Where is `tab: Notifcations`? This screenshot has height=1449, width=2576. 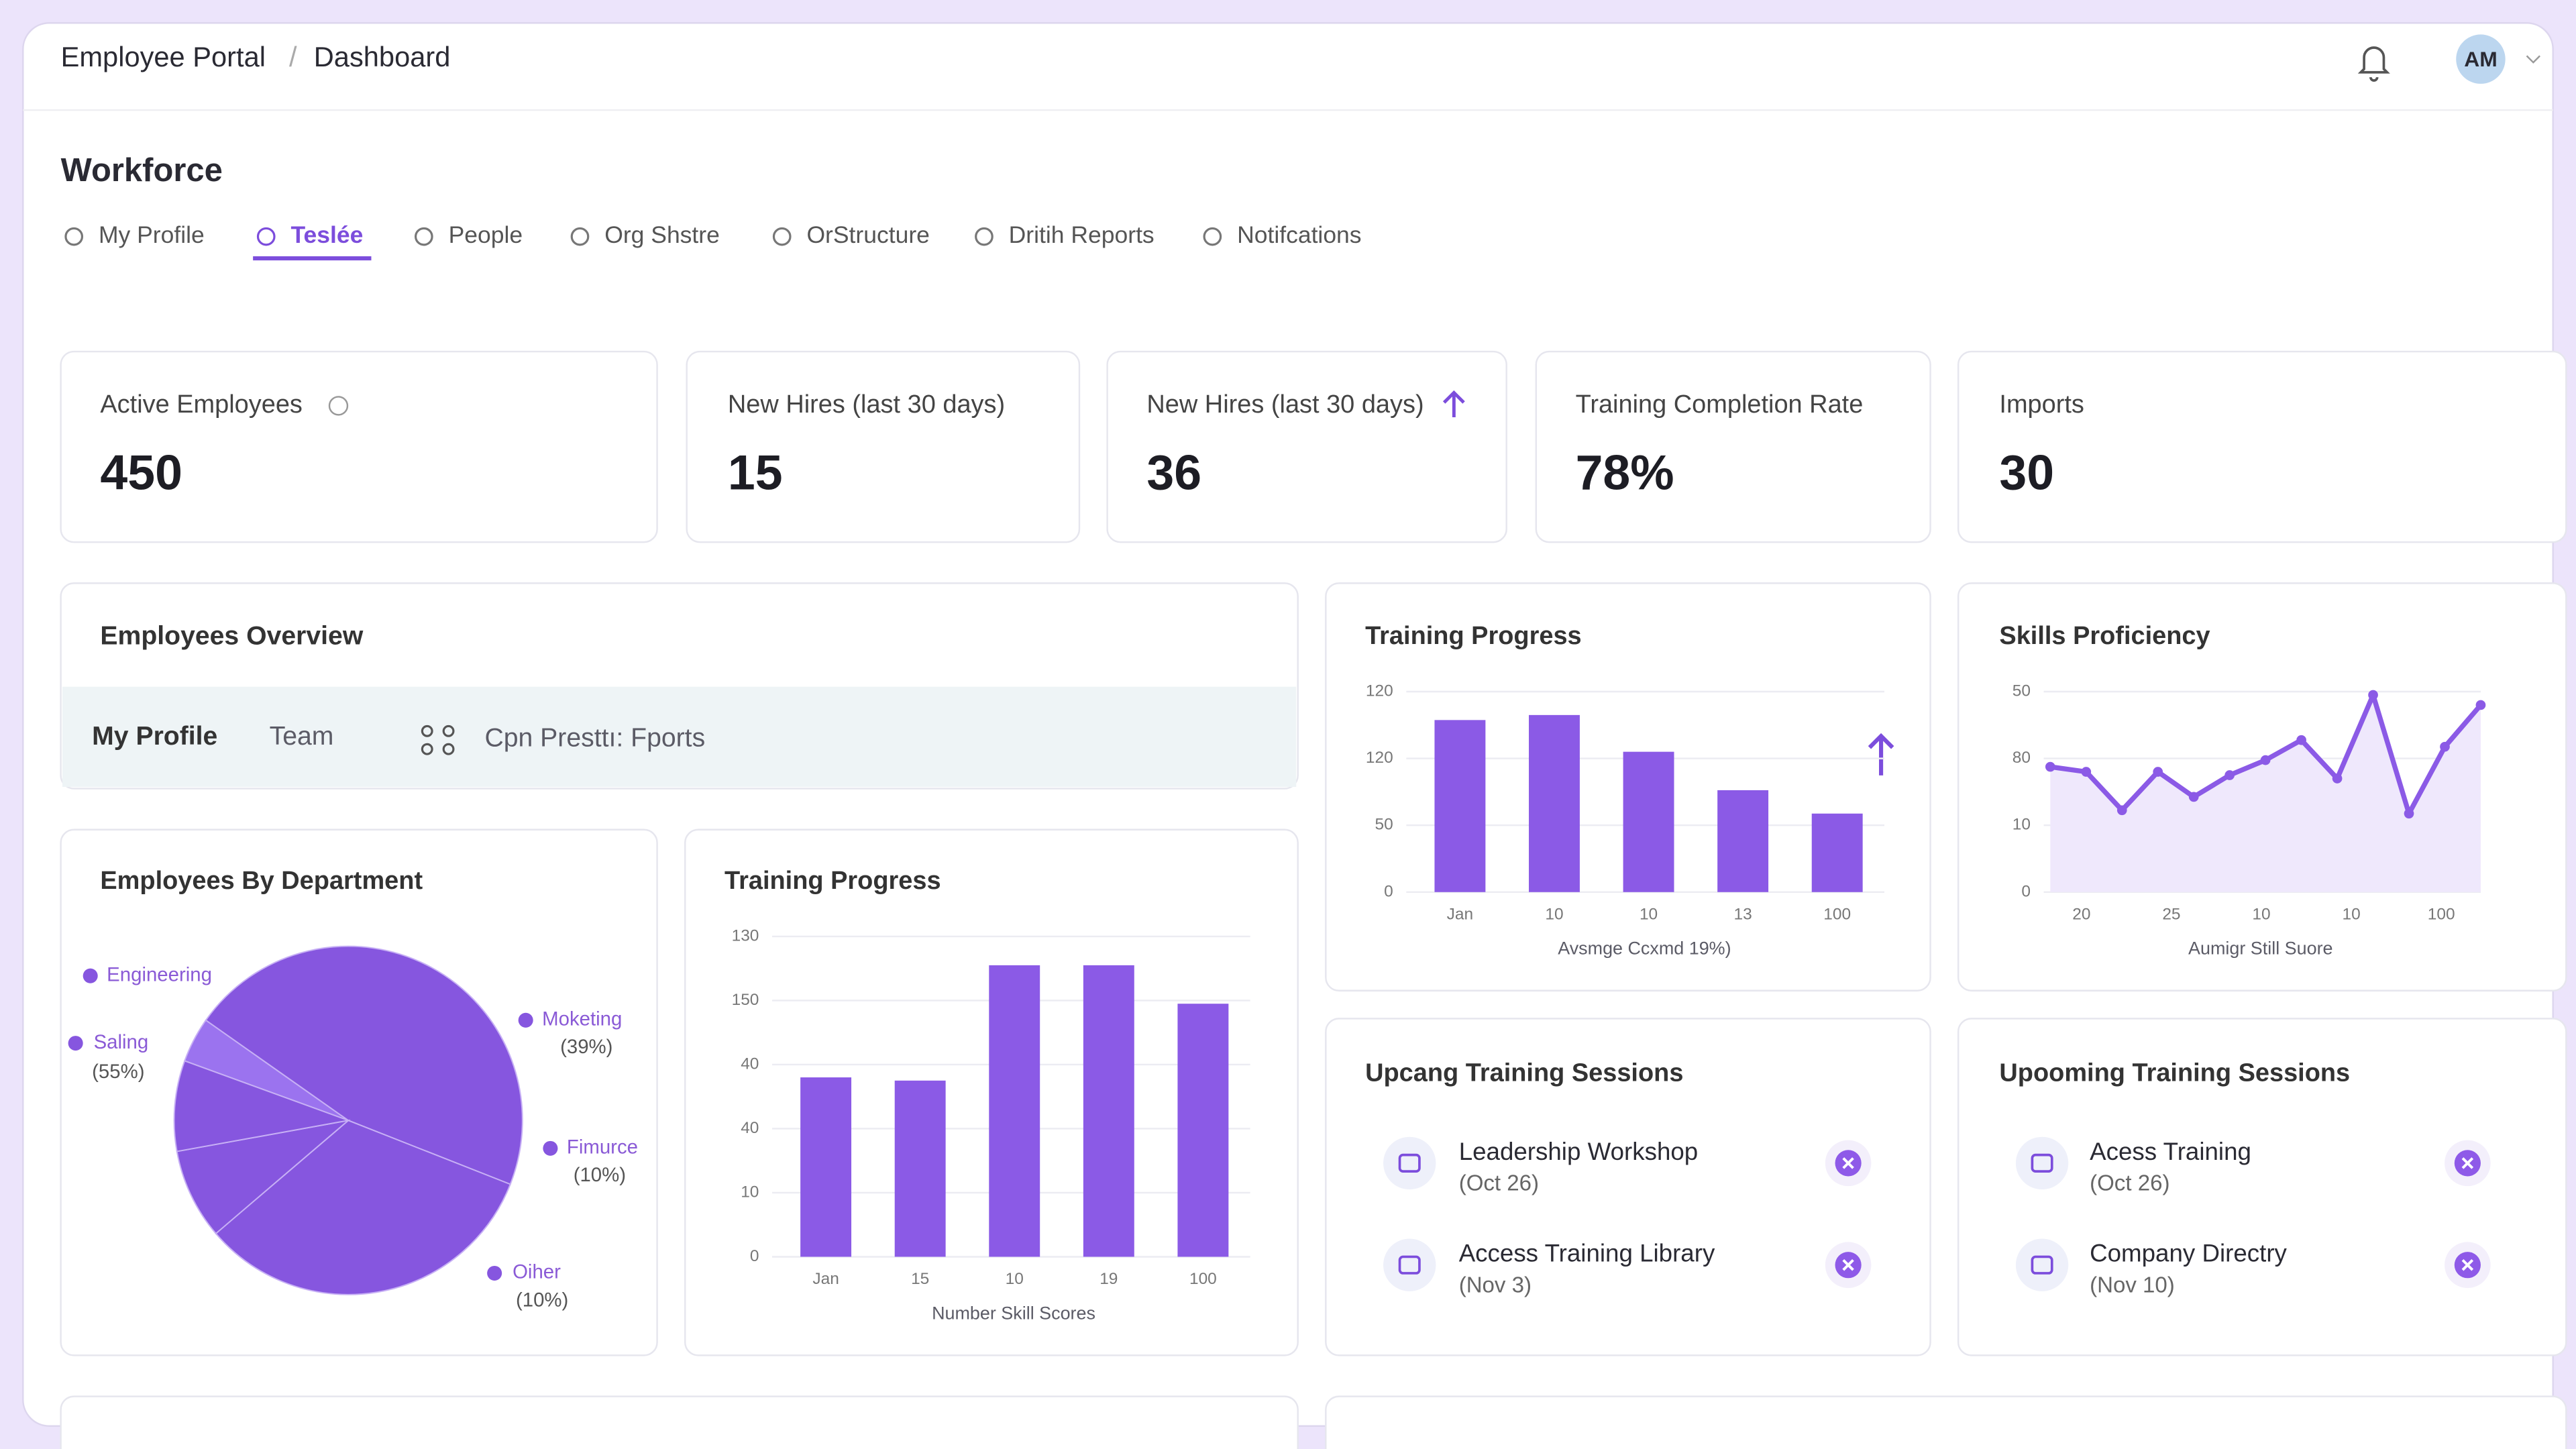
tab: Notifcations is located at coordinates (1299, 234).